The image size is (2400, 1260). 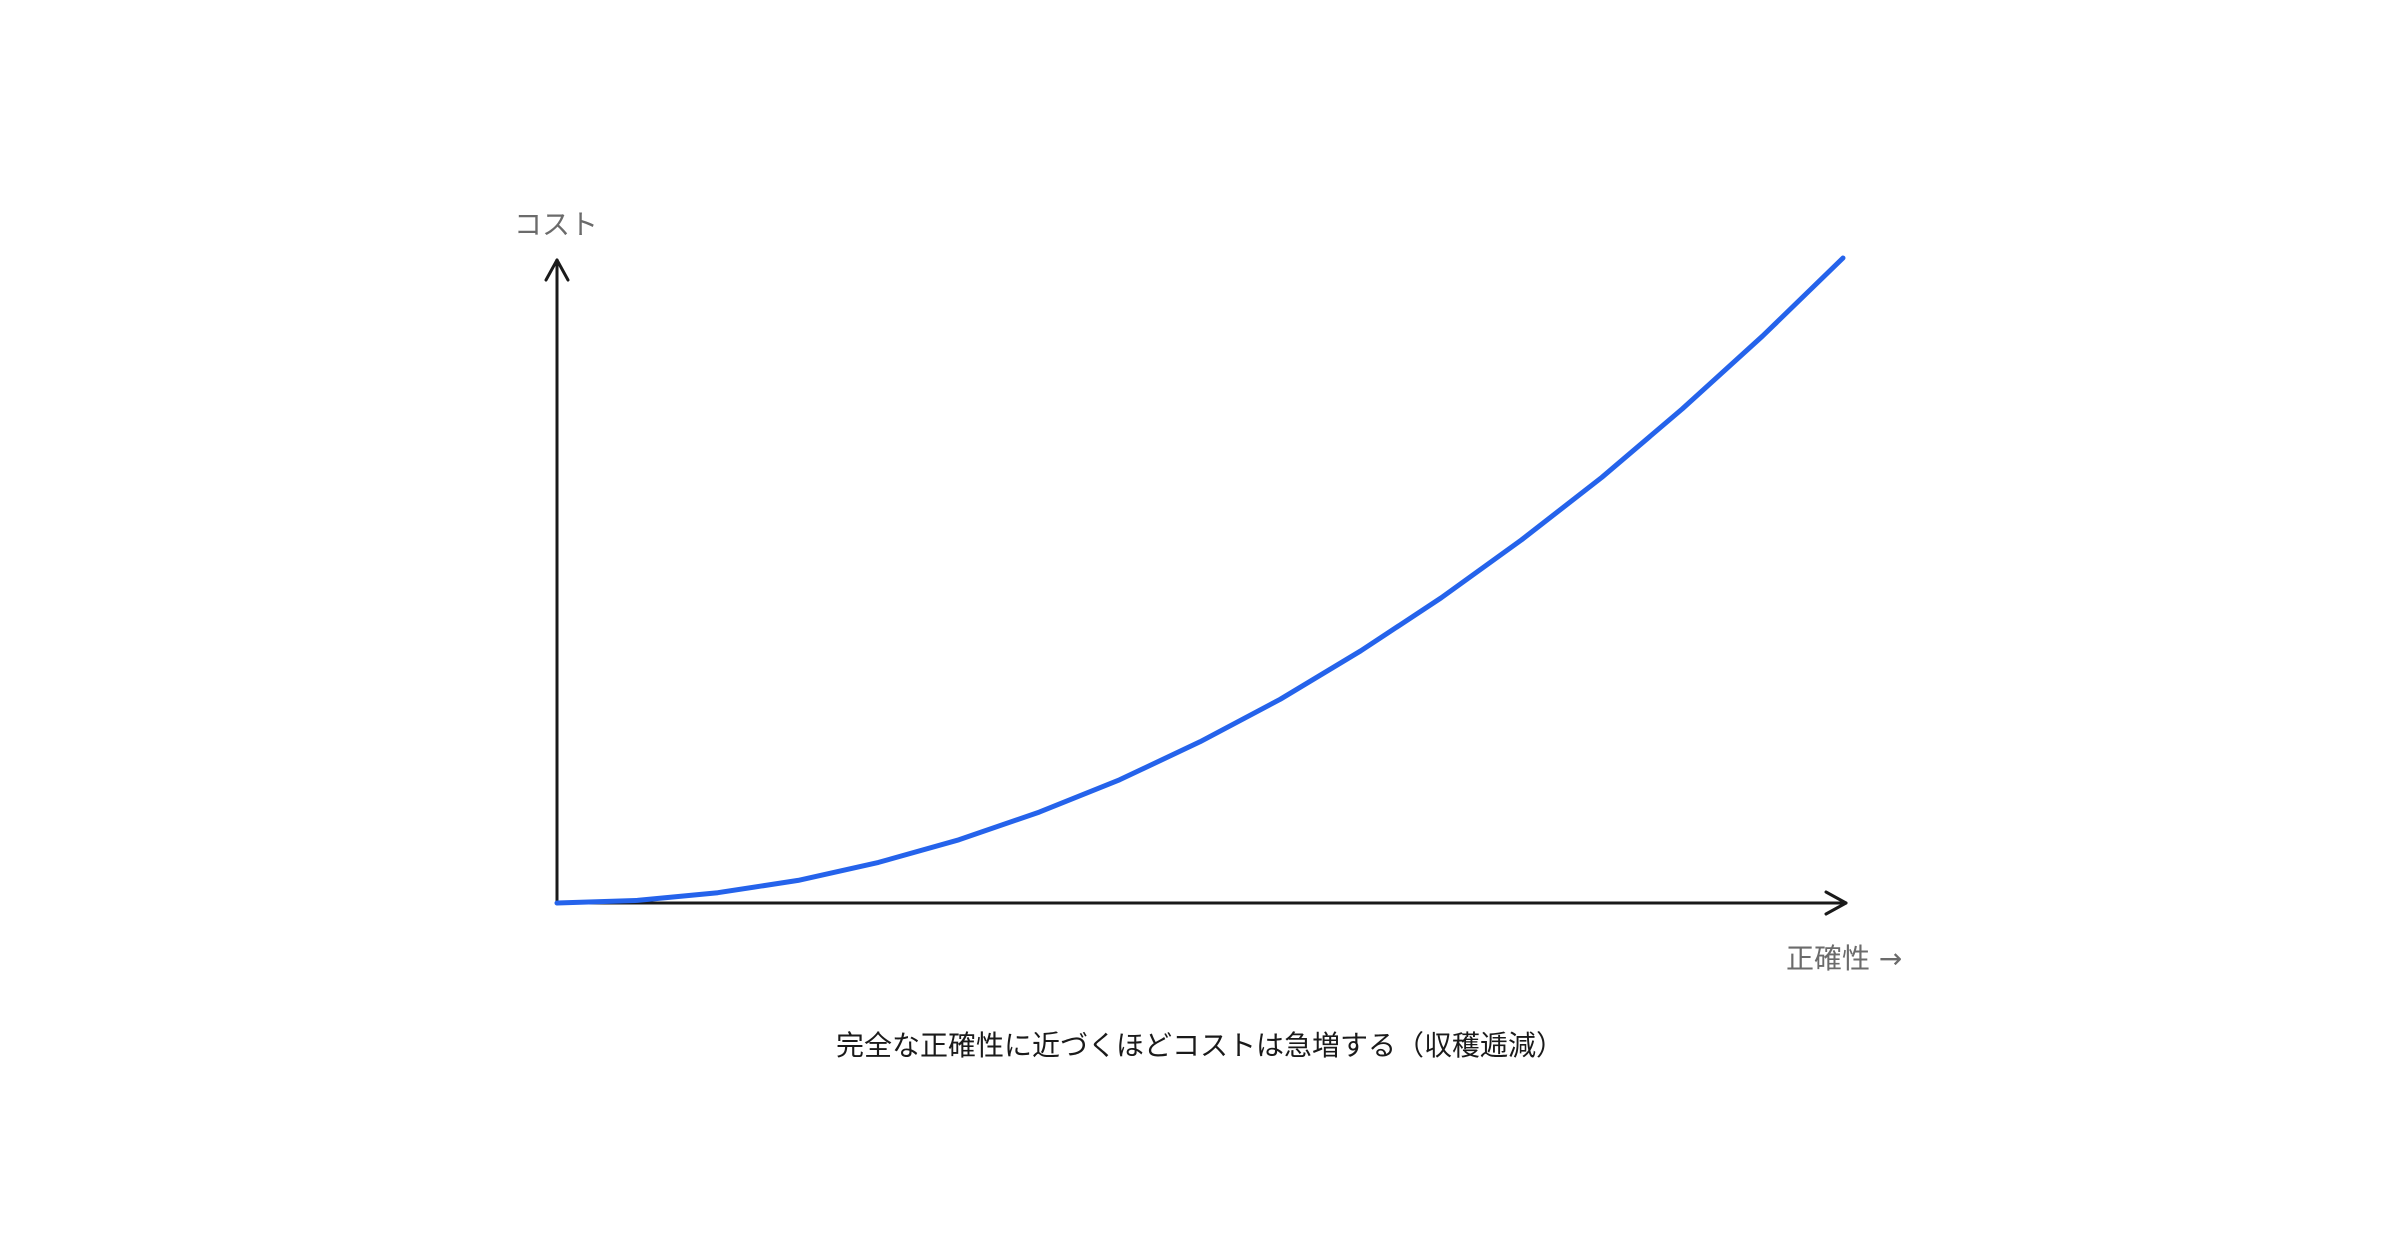 What do you see at coordinates (557, 270) in the screenshot?
I see `y-axis-arrowhead` at bounding box center [557, 270].